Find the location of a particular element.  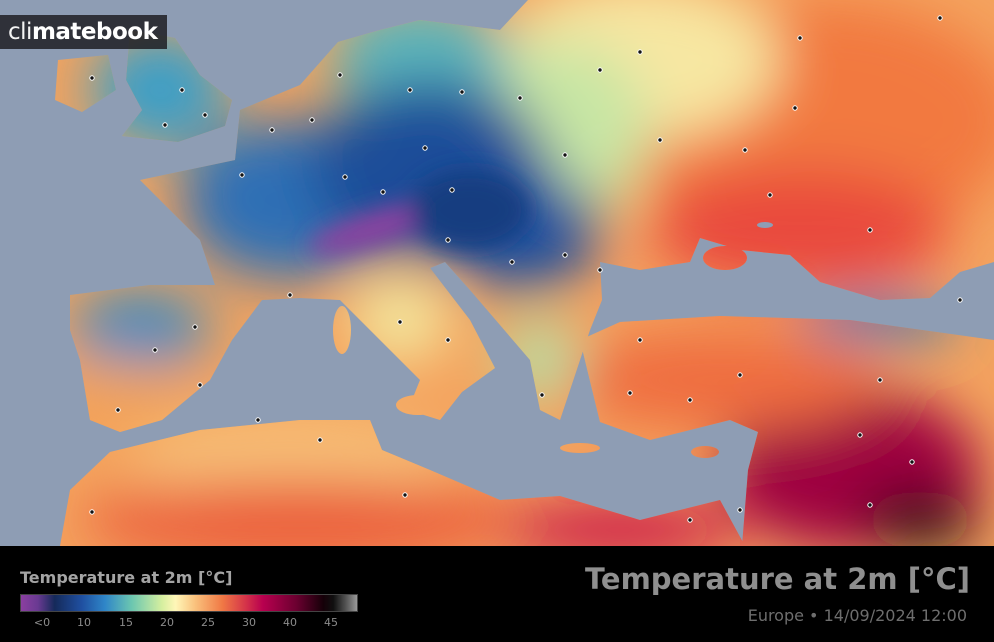

lake is located at coordinates (765, 225).